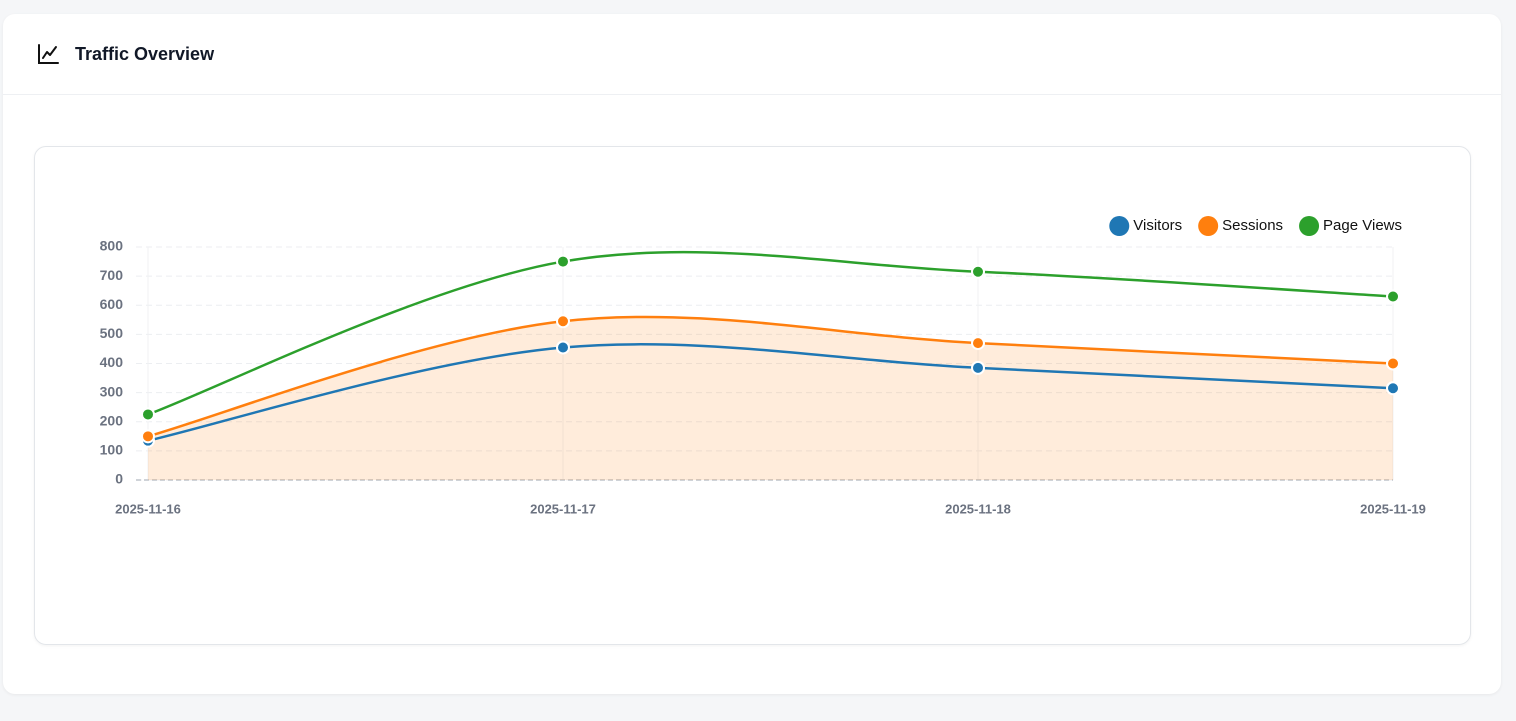 This screenshot has height=721, width=1516. Describe the element at coordinates (1157, 225) in the screenshot. I see `legend-label: Visitors` at that location.